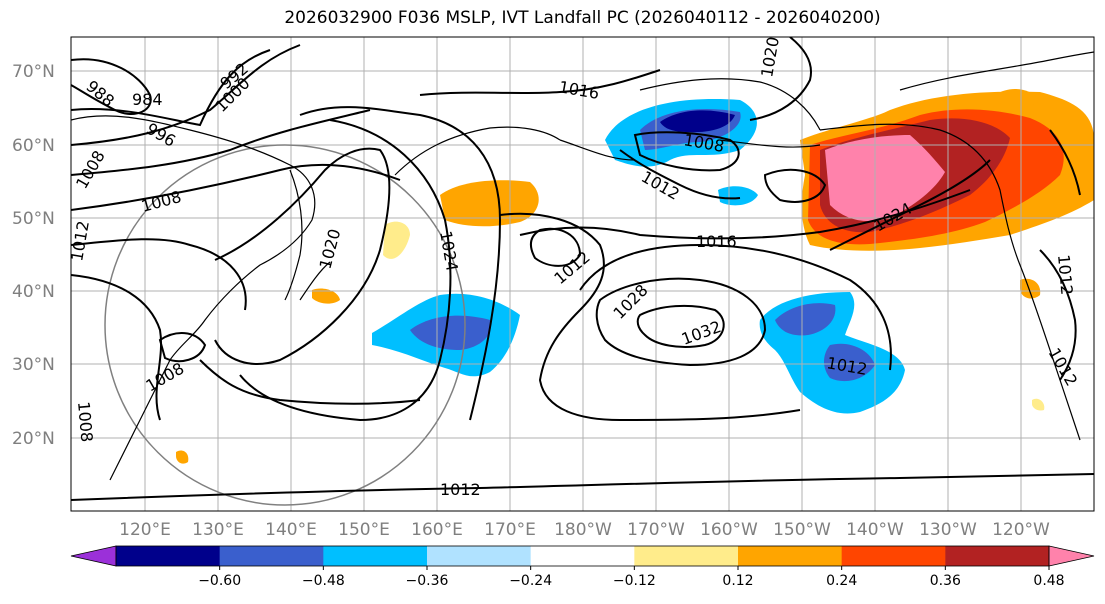 The height and width of the screenshot is (604, 1105). What do you see at coordinates (948, 530) in the screenshot?
I see `lon-label: 130°W` at bounding box center [948, 530].